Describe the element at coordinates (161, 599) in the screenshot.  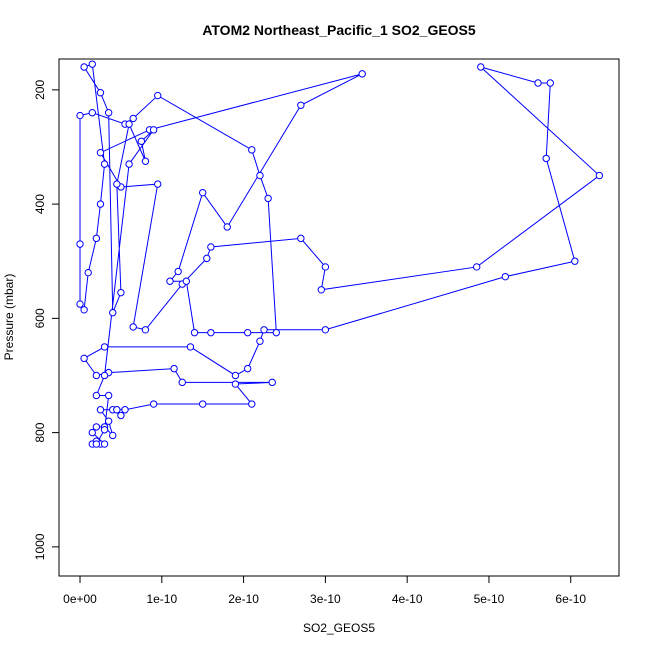
I see `x-tick-label: 1e-10` at that location.